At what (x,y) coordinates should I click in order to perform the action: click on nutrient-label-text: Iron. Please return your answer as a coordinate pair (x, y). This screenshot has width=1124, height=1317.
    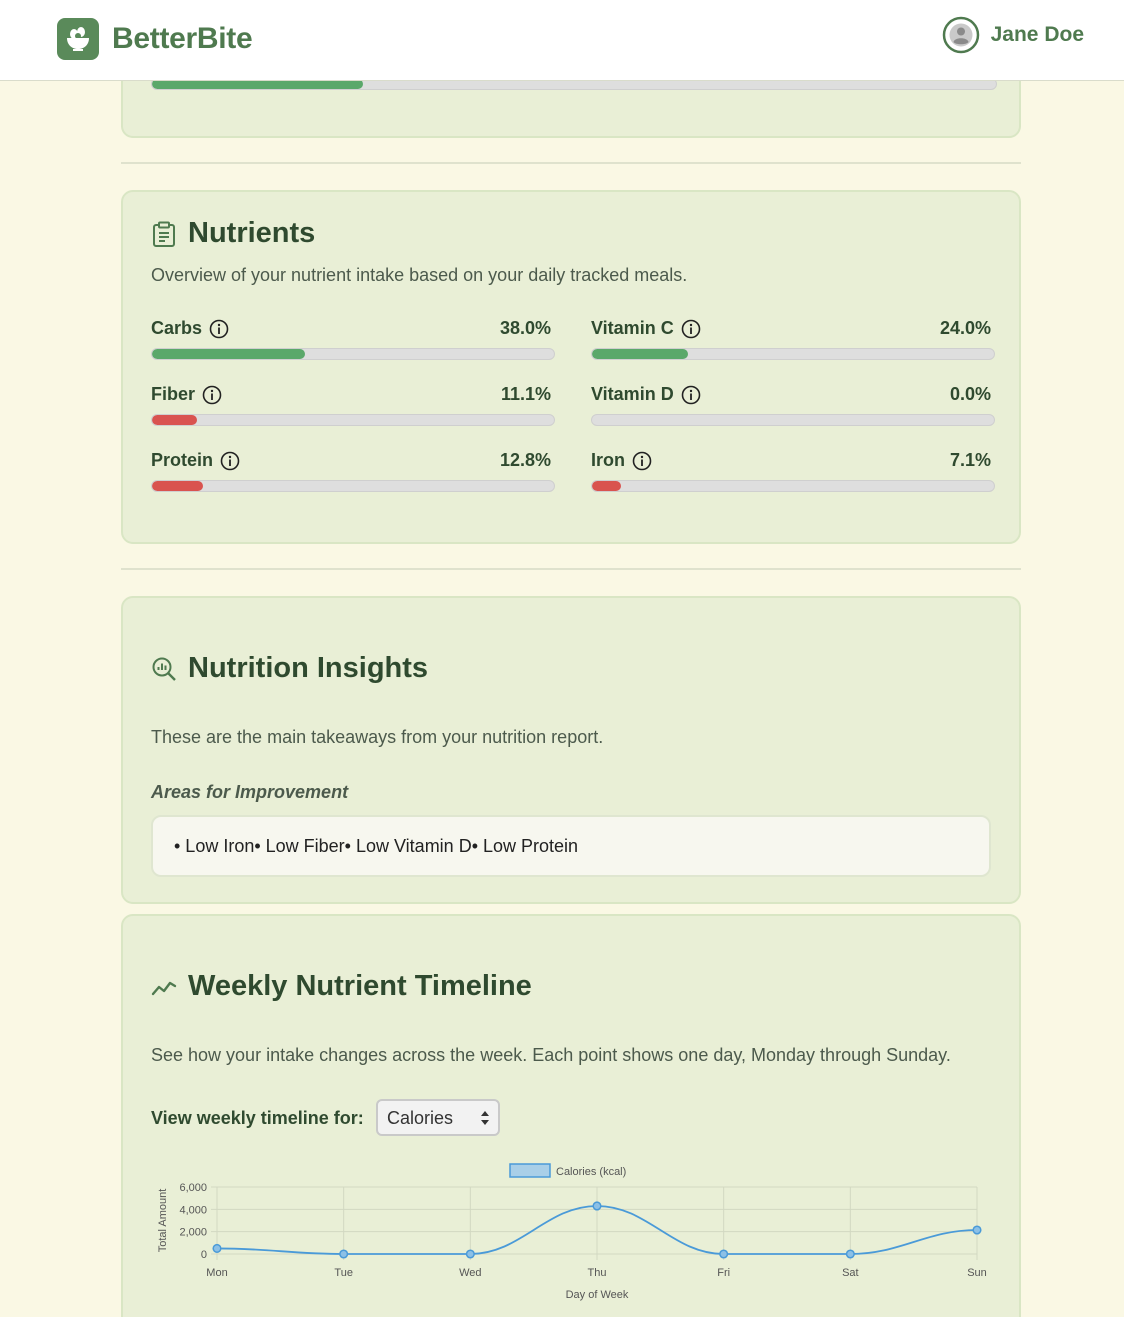
    Looking at the image, I should click on (608, 460).